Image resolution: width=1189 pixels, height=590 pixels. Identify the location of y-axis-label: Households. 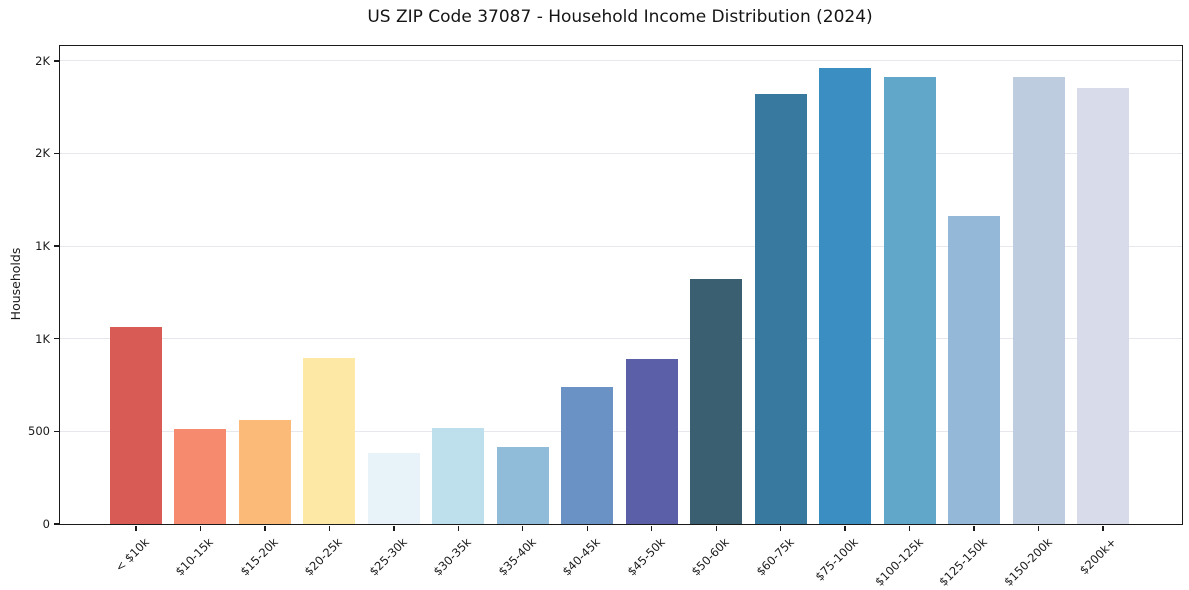
(15, 284).